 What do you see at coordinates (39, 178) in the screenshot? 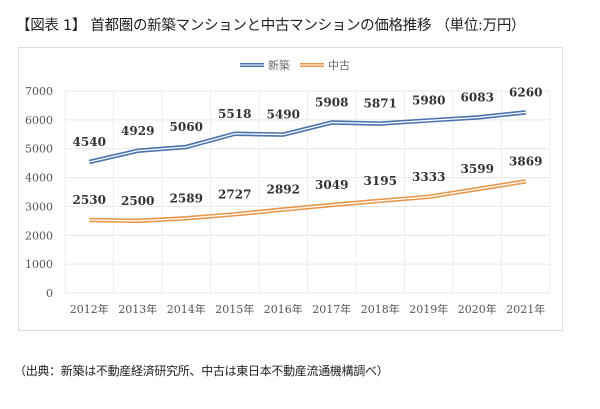
I see `y-tick-label: 4000` at bounding box center [39, 178].